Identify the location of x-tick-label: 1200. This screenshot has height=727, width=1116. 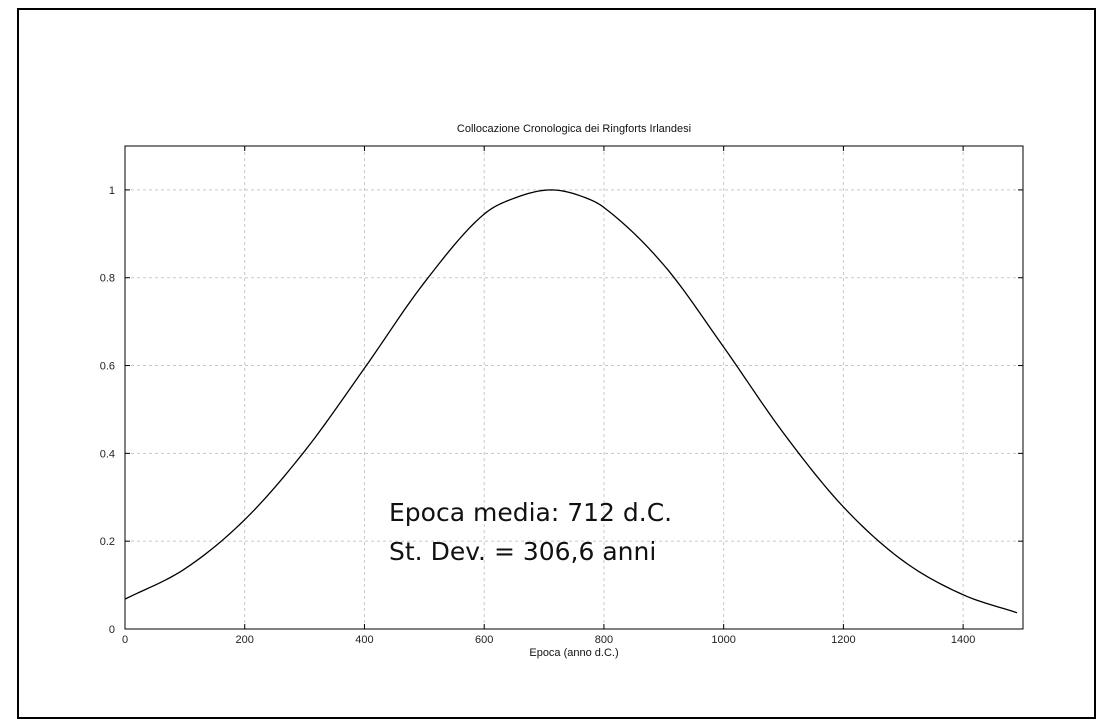
(843, 640).